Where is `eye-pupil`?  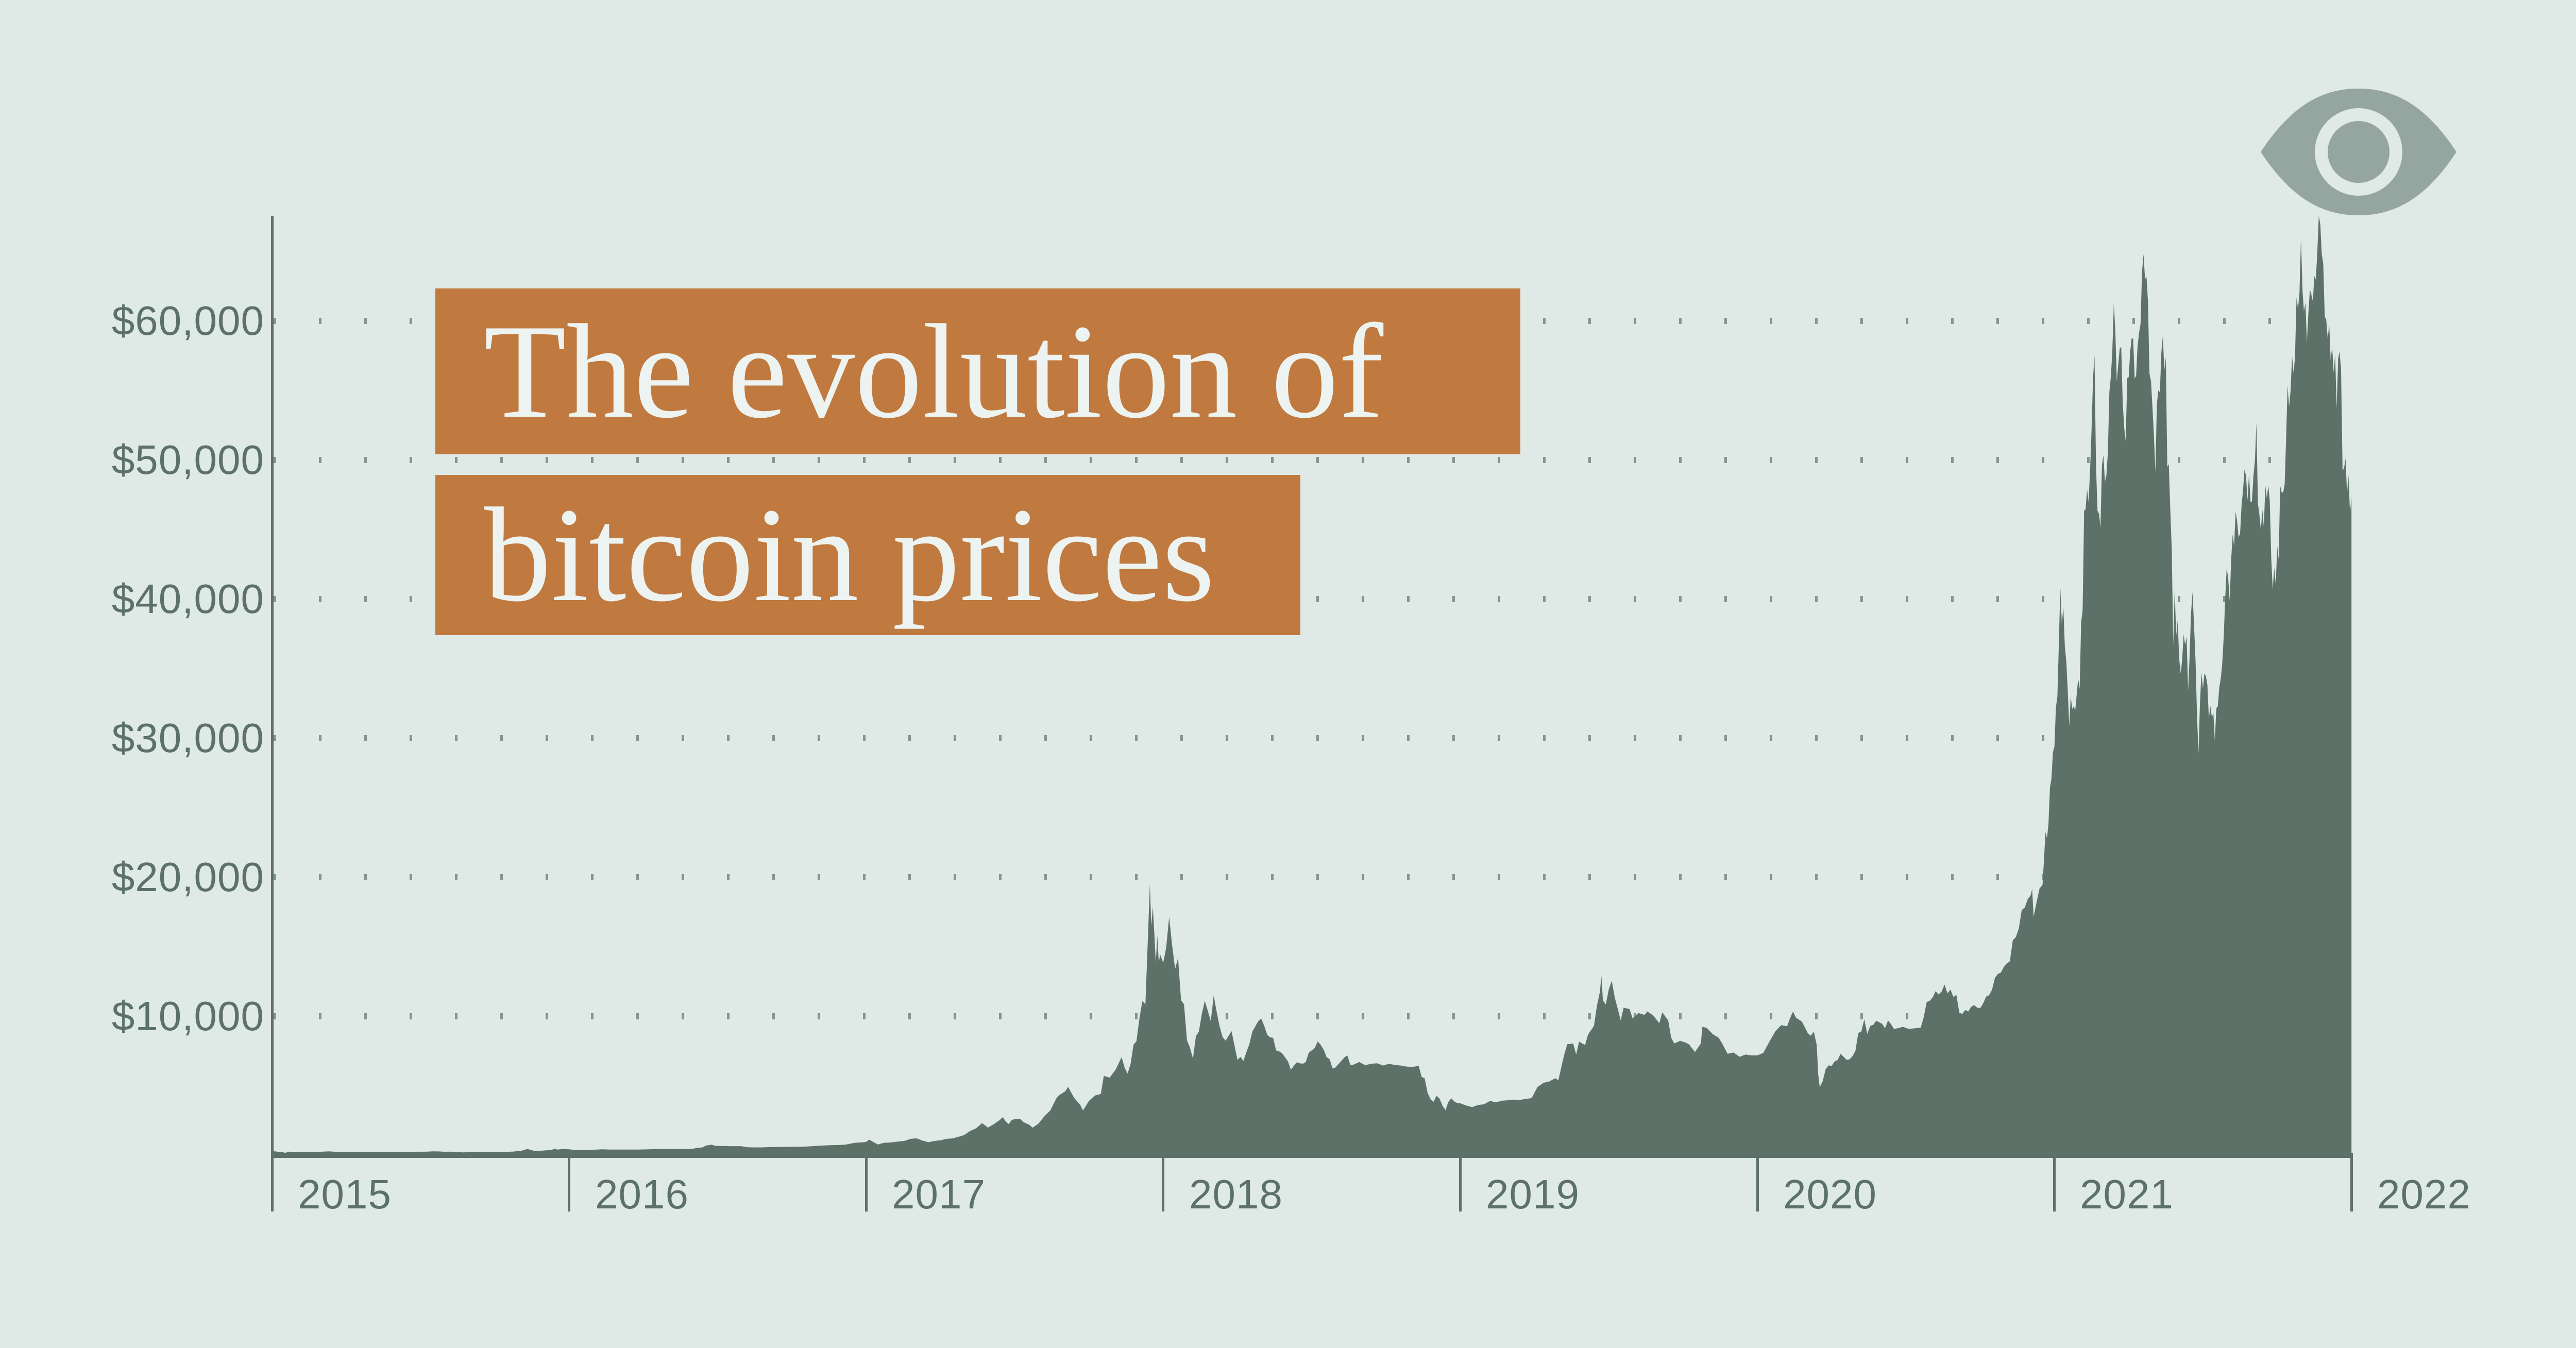 eye-pupil is located at coordinates (2358, 152).